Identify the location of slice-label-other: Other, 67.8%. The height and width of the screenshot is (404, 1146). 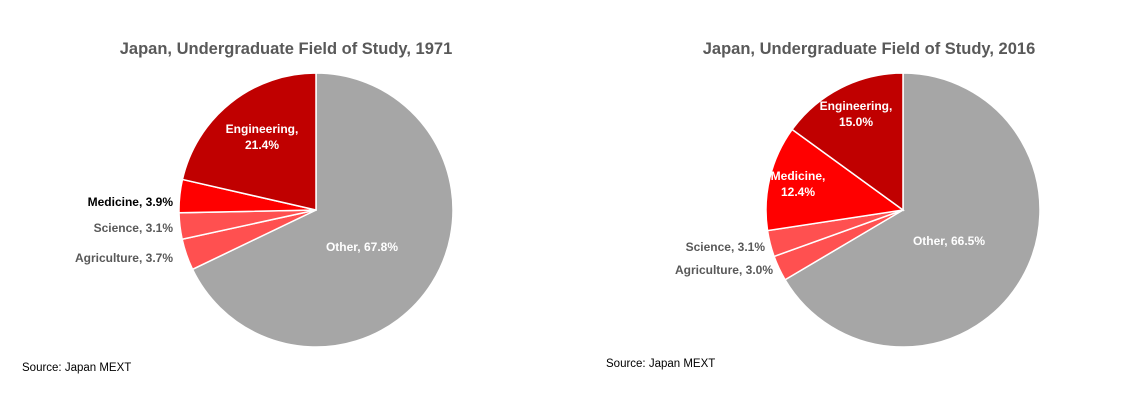
(362, 247).